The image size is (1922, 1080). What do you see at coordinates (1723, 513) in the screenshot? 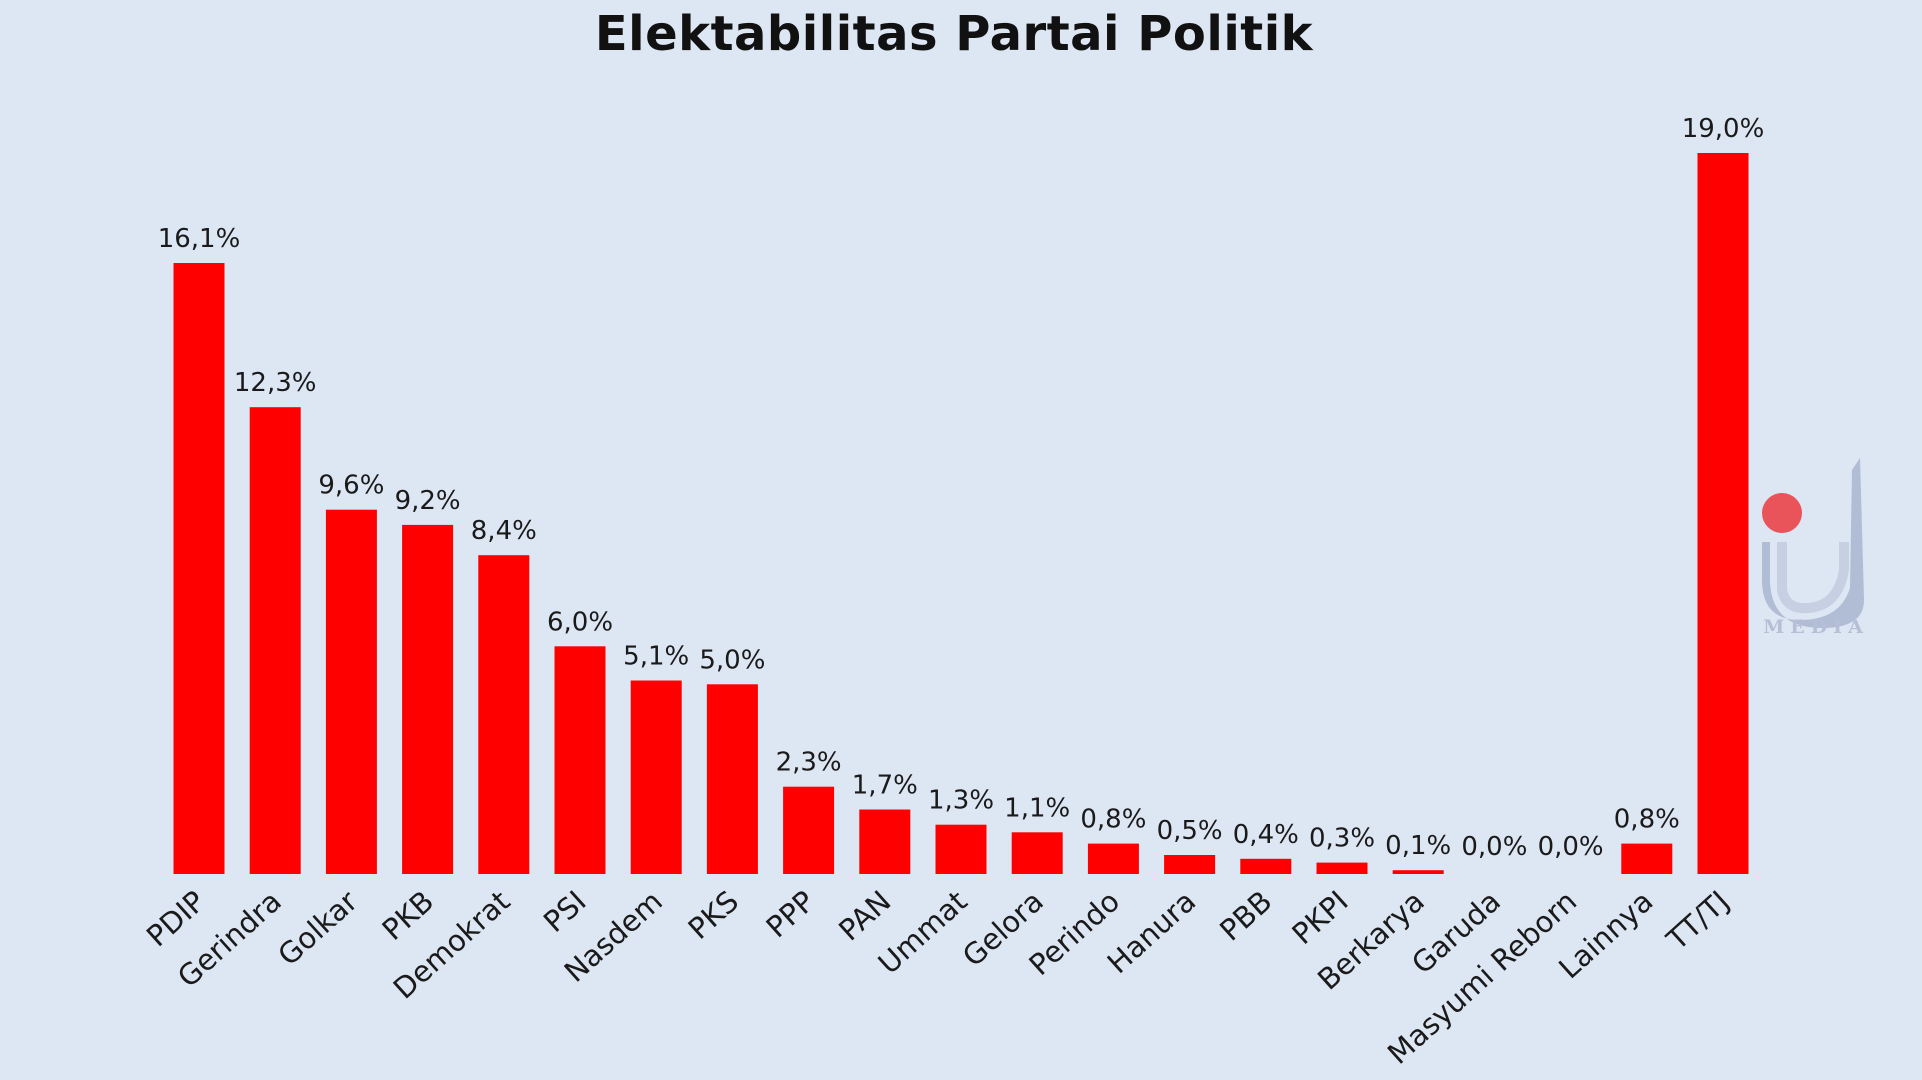
I see `bar-tt-tj` at bounding box center [1723, 513].